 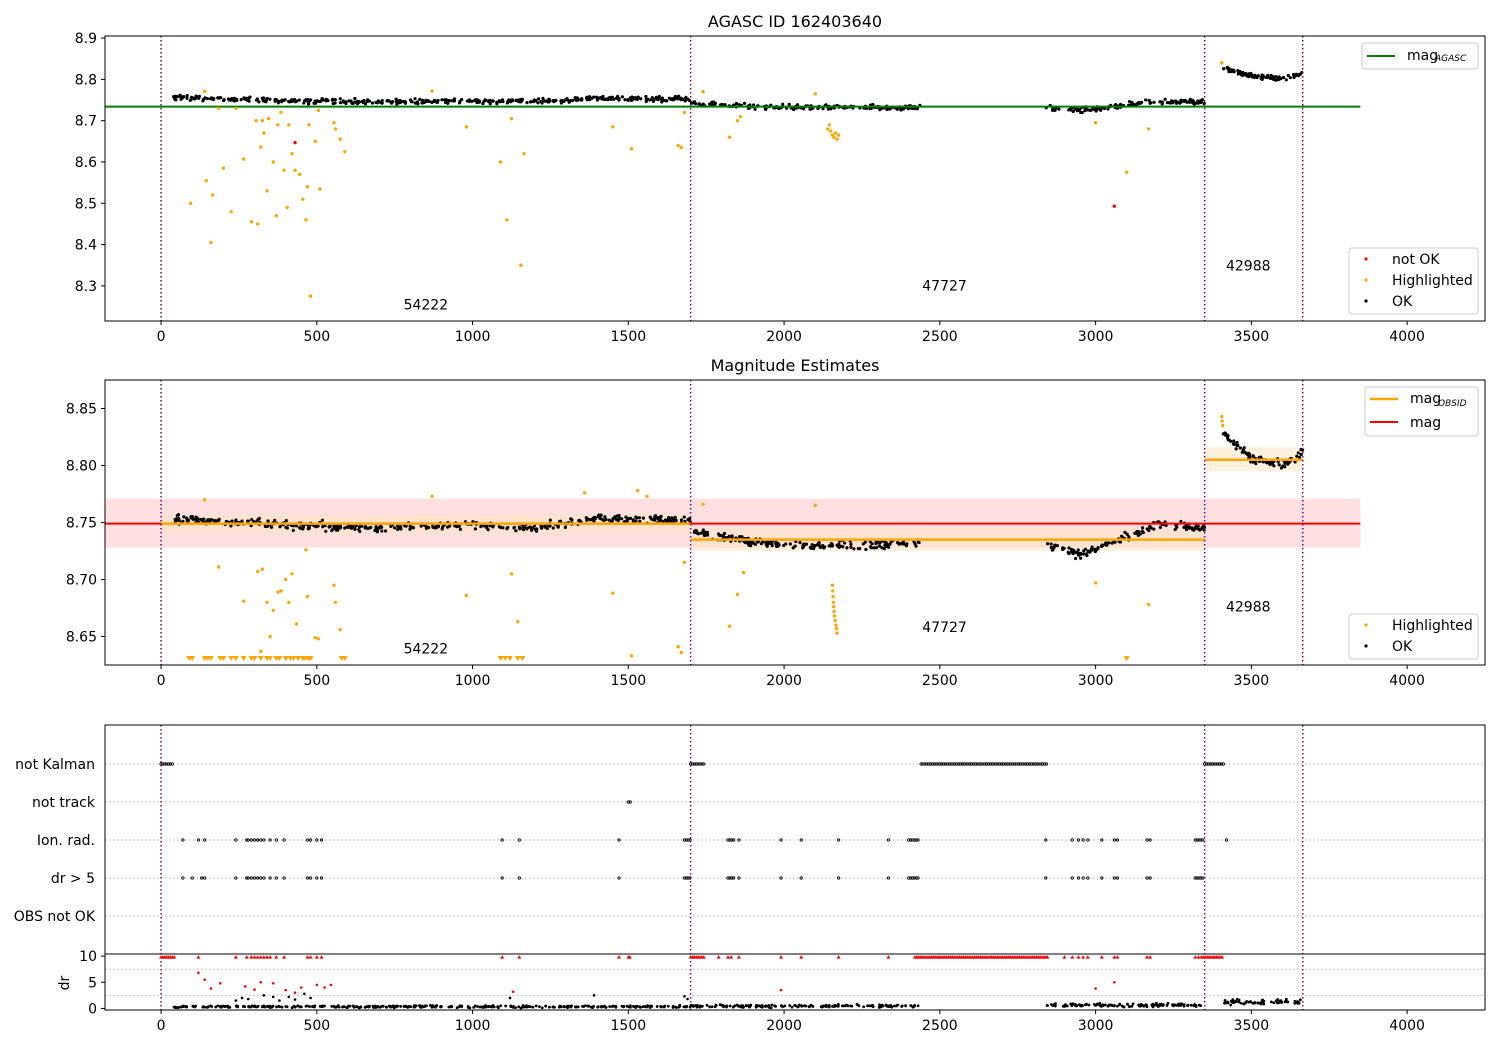 What do you see at coordinates (1366, 301) in the screenshot?
I see `legend-marker-ok` at bounding box center [1366, 301].